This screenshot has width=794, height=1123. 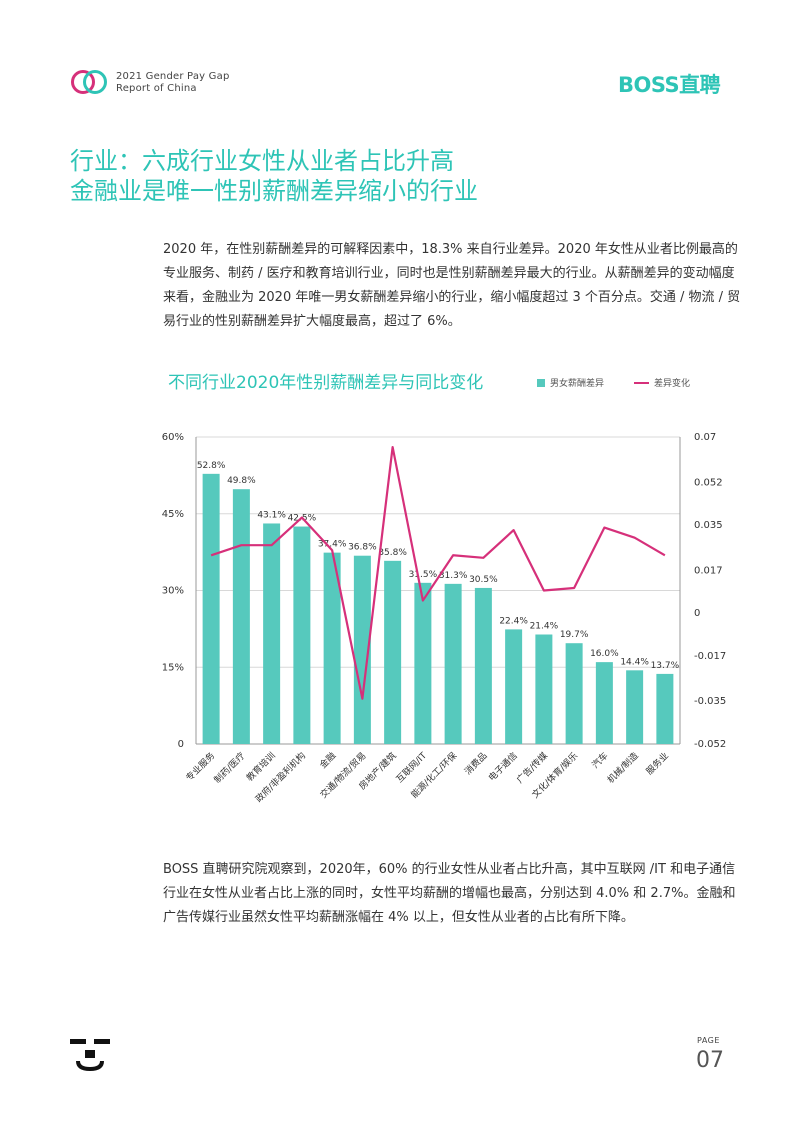 What do you see at coordinates (332, 545) in the screenshot?
I see `bar-value-label: 37.4%` at bounding box center [332, 545].